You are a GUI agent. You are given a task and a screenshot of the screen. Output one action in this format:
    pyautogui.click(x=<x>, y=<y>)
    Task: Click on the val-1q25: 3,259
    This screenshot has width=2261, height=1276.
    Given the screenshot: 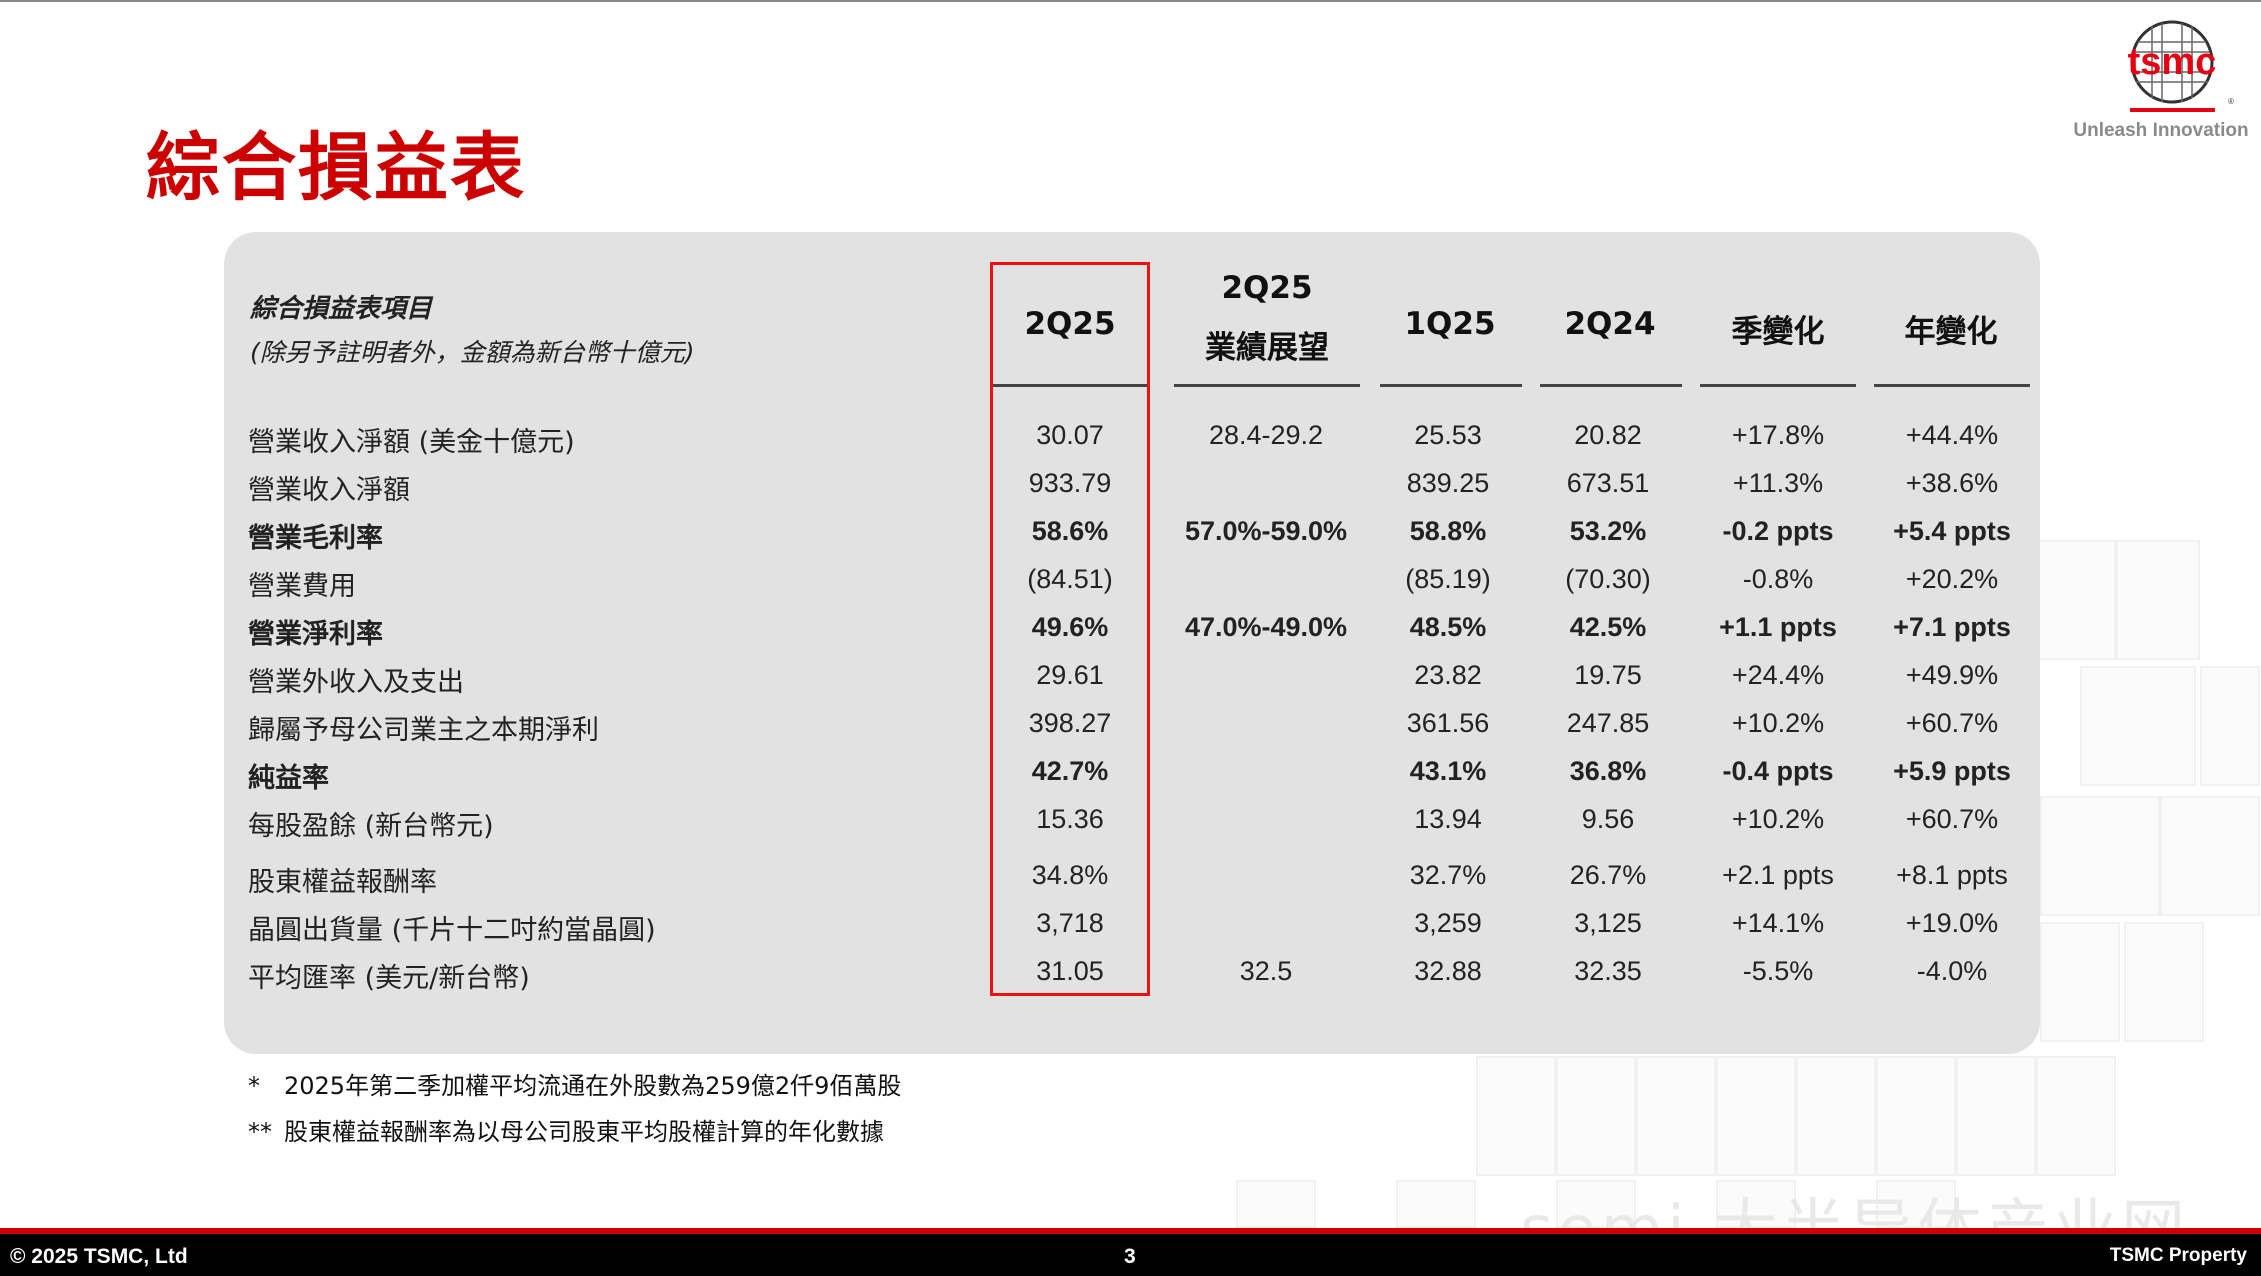 What is the action you would take?
    pyautogui.click(x=1448, y=923)
    